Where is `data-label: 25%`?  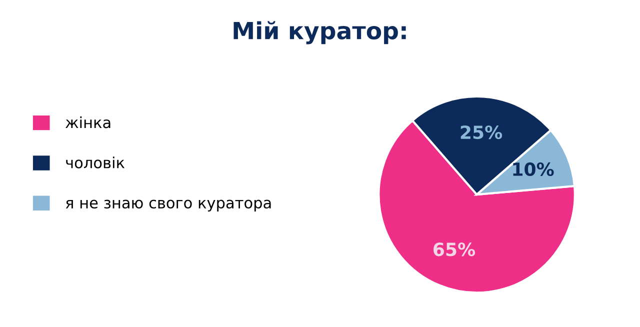 data-label: 25% is located at coordinates (481, 132).